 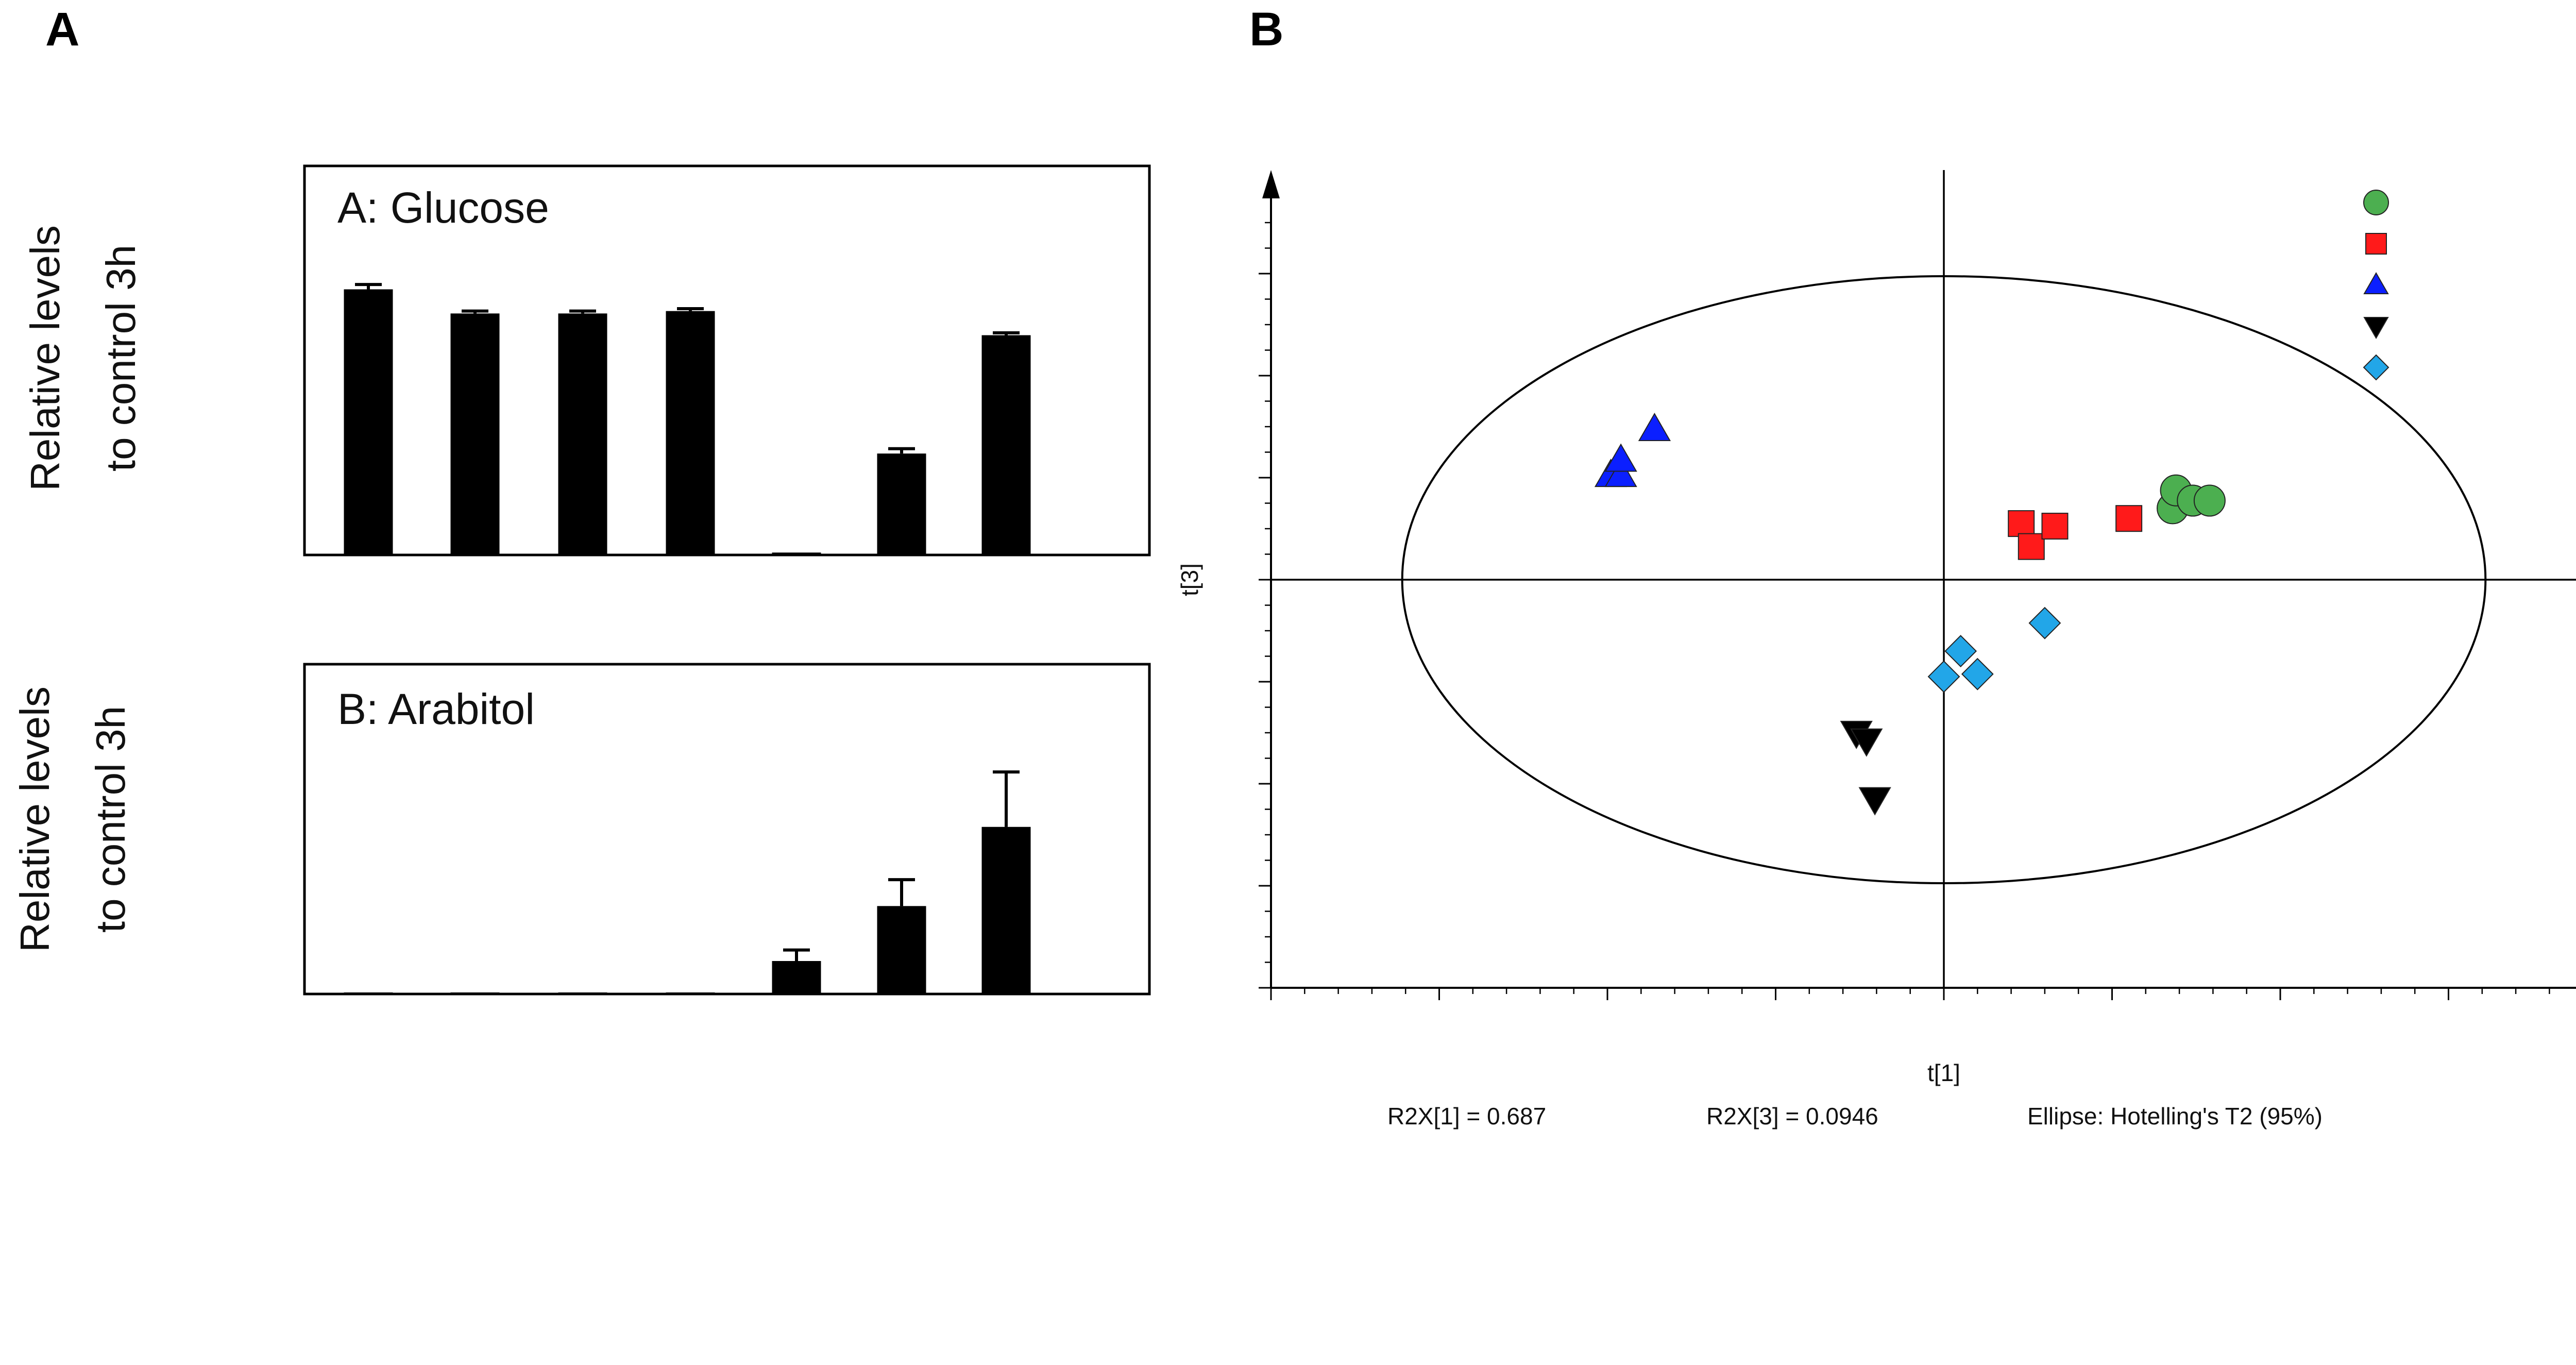 What do you see at coordinates (45, 358) in the screenshot?
I see `glucose-ylabel-line1: Relative levels` at bounding box center [45, 358].